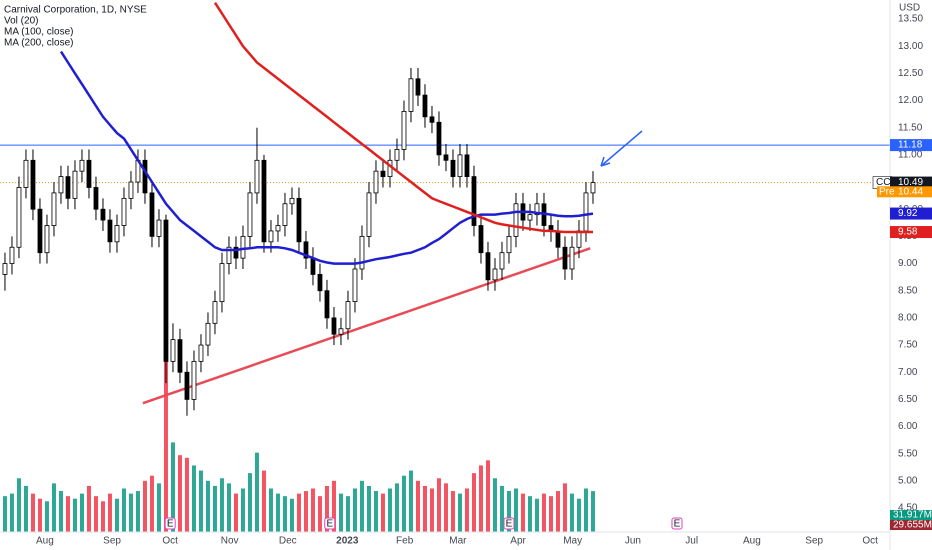 The height and width of the screenshot is (550, 932). I want to click on volume-tag-bg, so click(911, 515).